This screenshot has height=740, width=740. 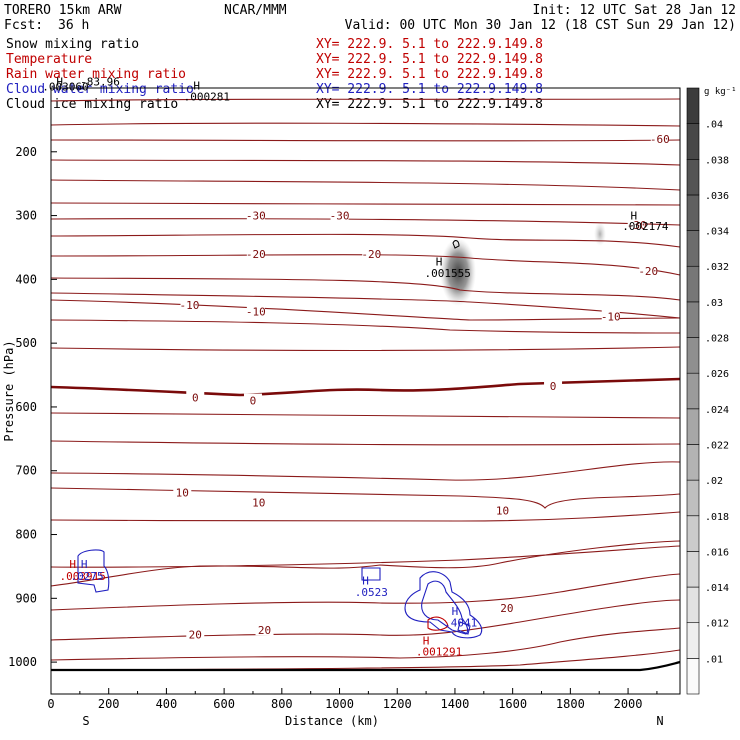 What do you see at coordinates (717, 339) in the screenshot?
I see `colorbar-tick-label: .028` at bounding box center [717, 339].